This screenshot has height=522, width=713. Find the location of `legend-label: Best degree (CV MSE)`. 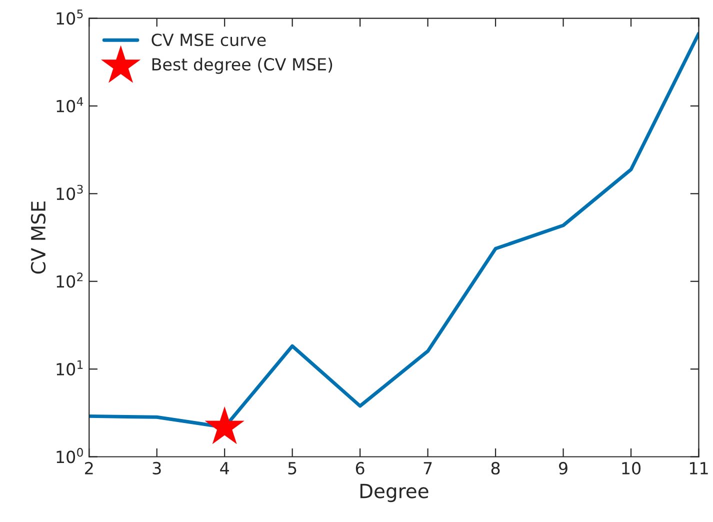

legend-label: Best degree (CV MSE) is located at coordinates (242, 66).